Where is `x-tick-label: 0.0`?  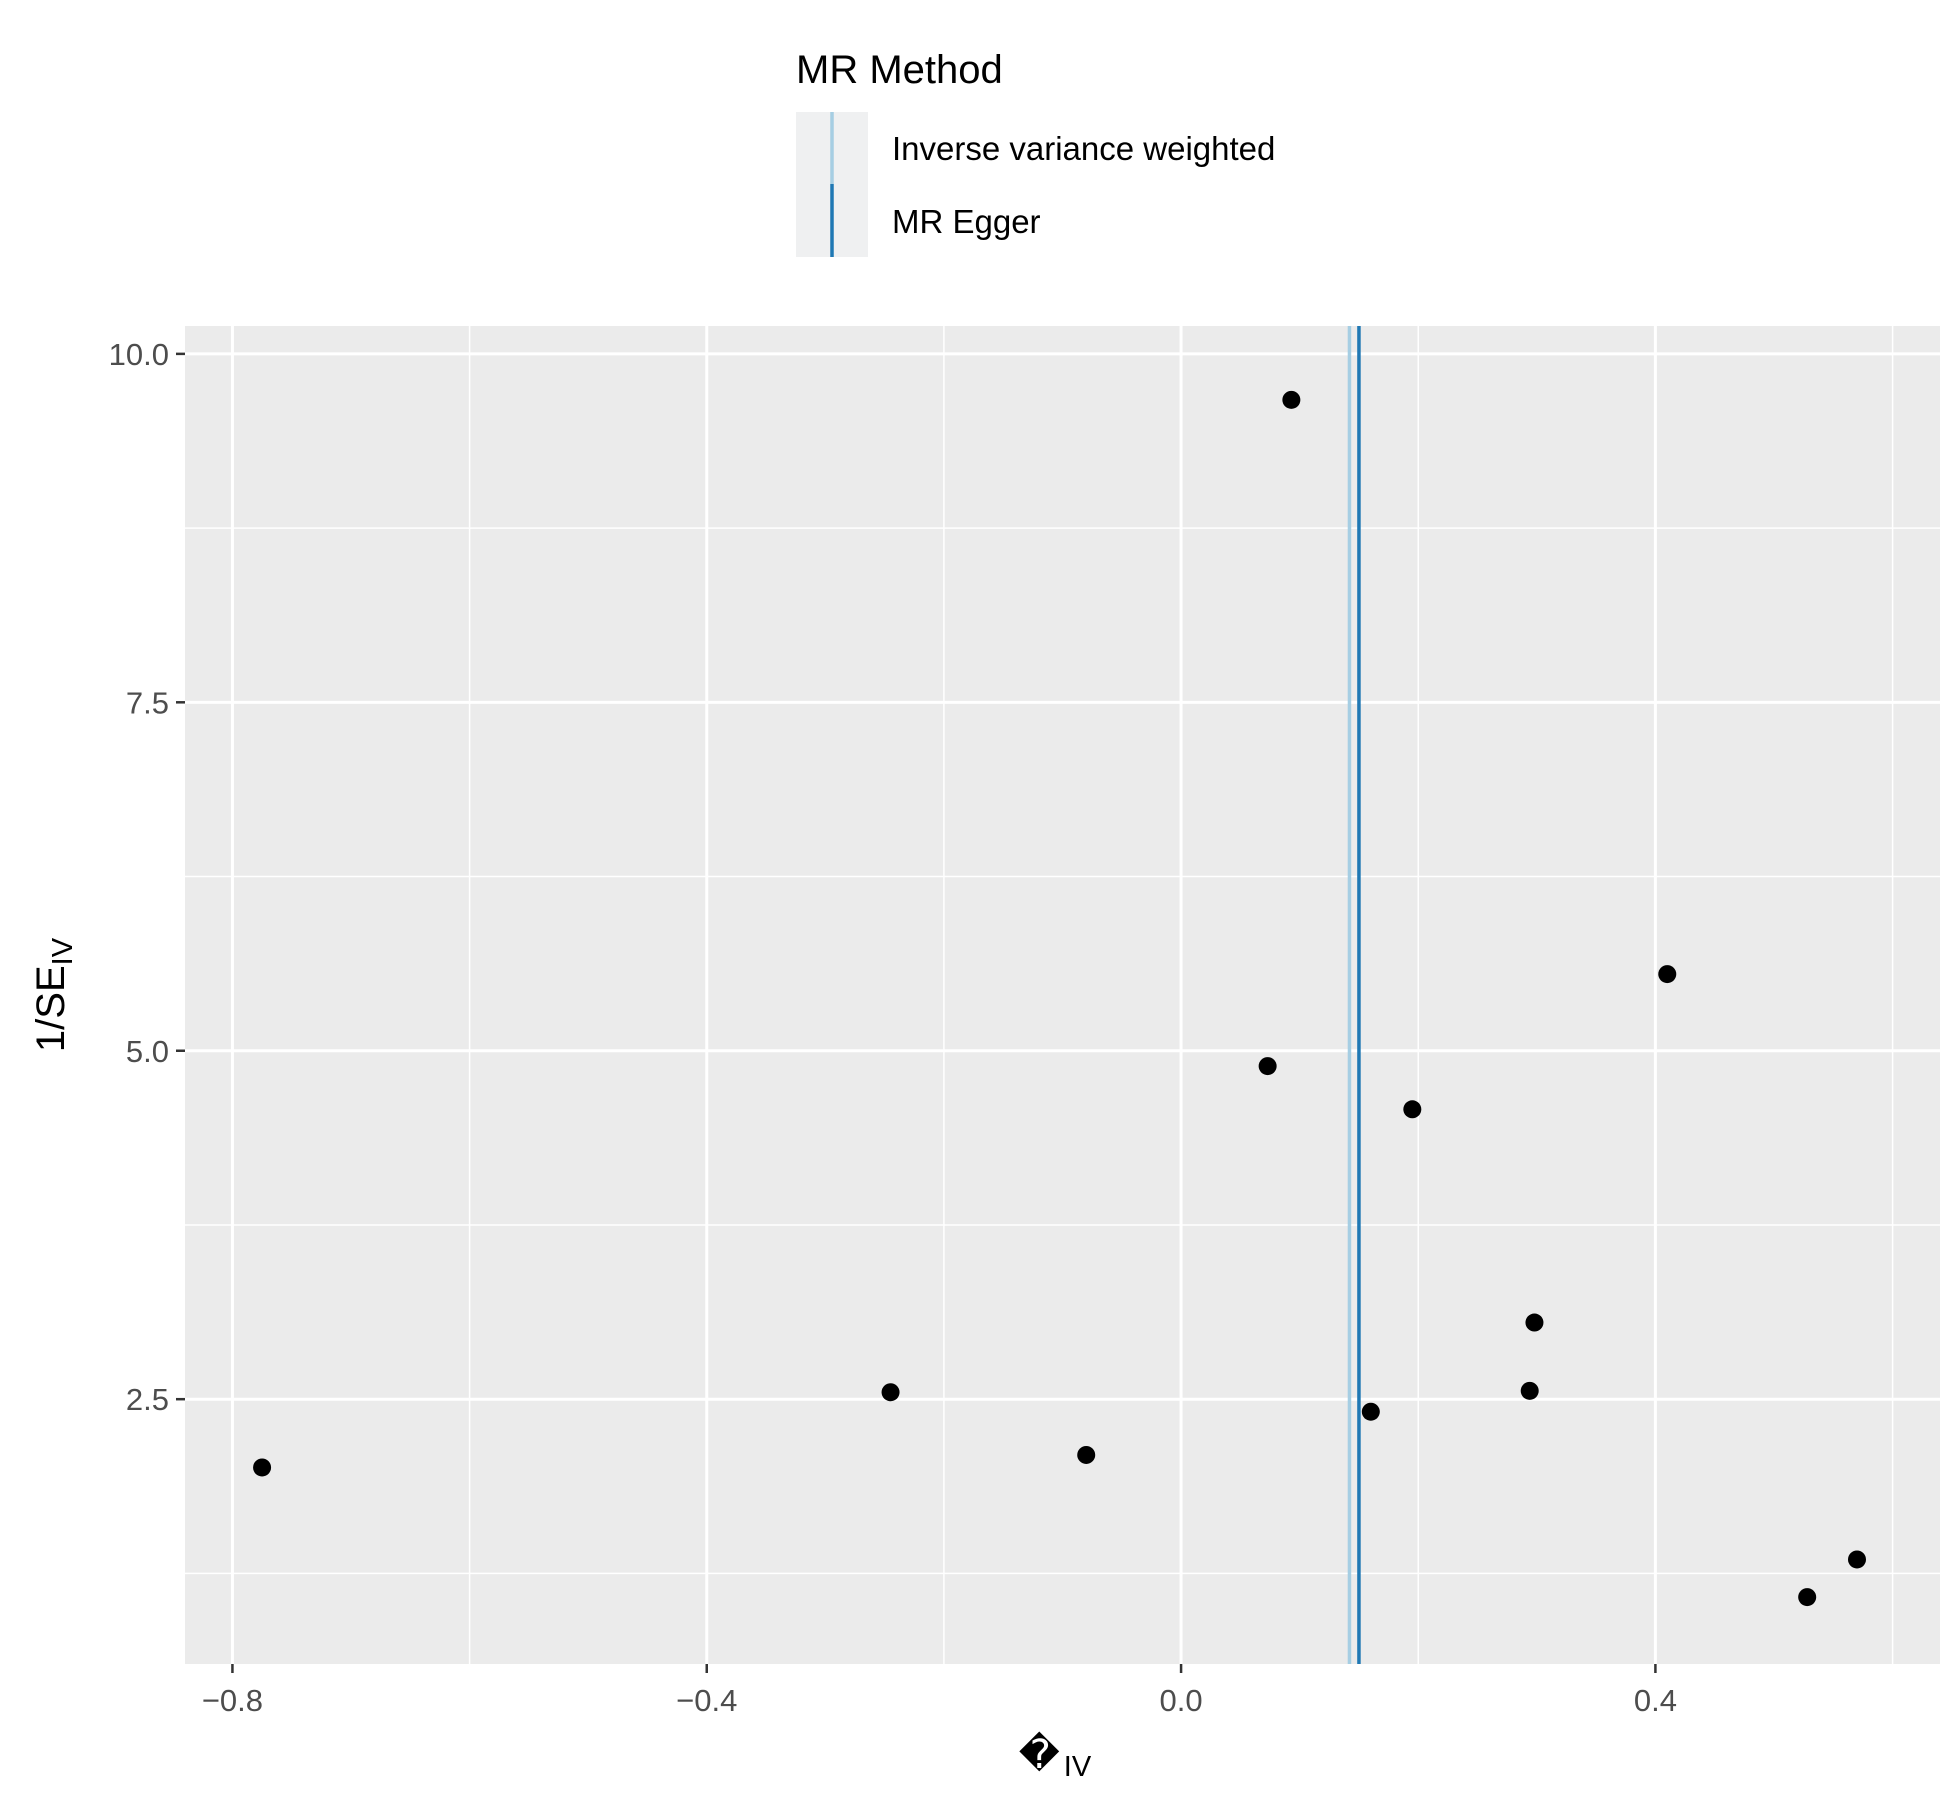
x-tick-label: 0.0 is located at coordinates (1181, 1700).